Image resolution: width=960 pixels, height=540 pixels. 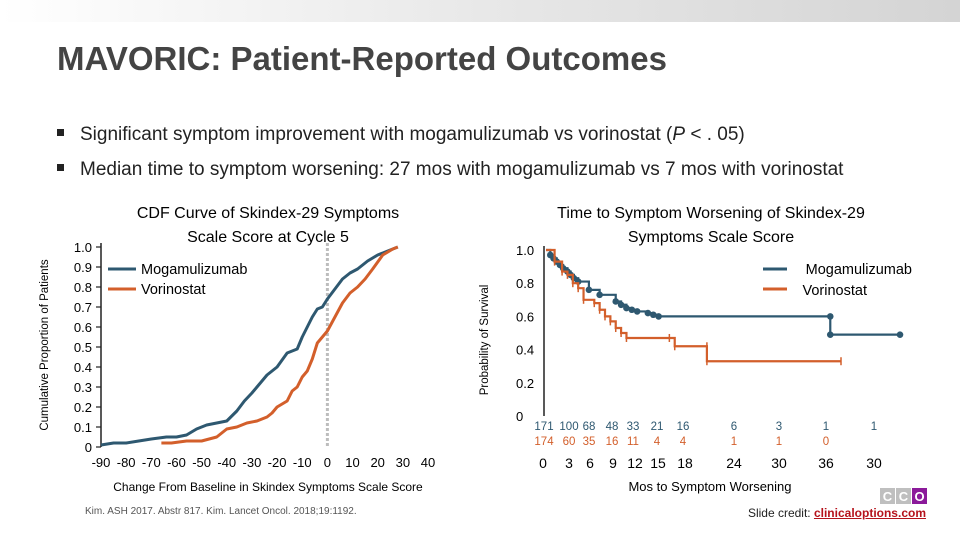 I want to click on bullet-square-icon, so click(x=60, y=168).